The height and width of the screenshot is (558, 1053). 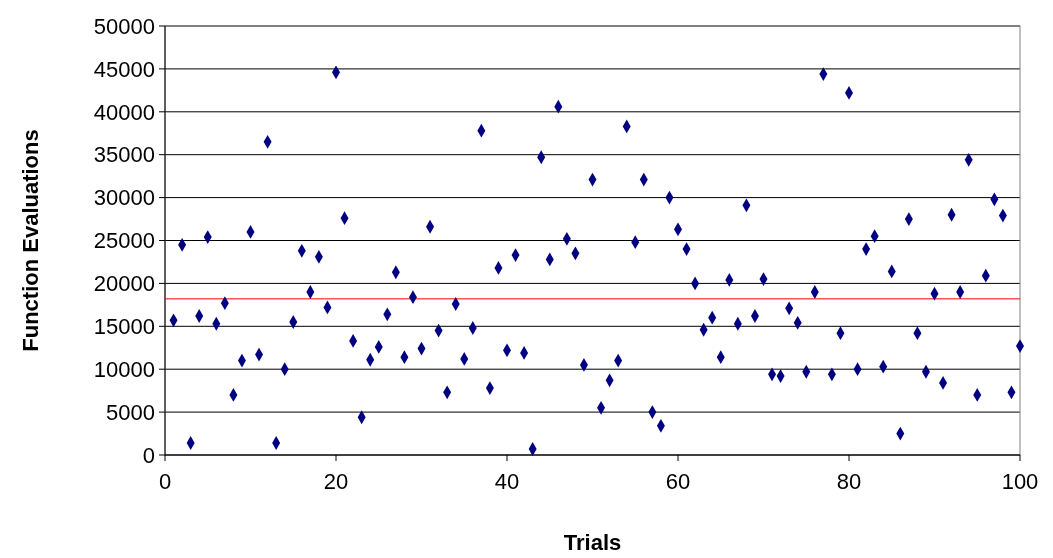 What do you see at coordinates (124, 155) in the screenshot?
I see `y-tick-label: 35000` at bounding box center [124, 155].